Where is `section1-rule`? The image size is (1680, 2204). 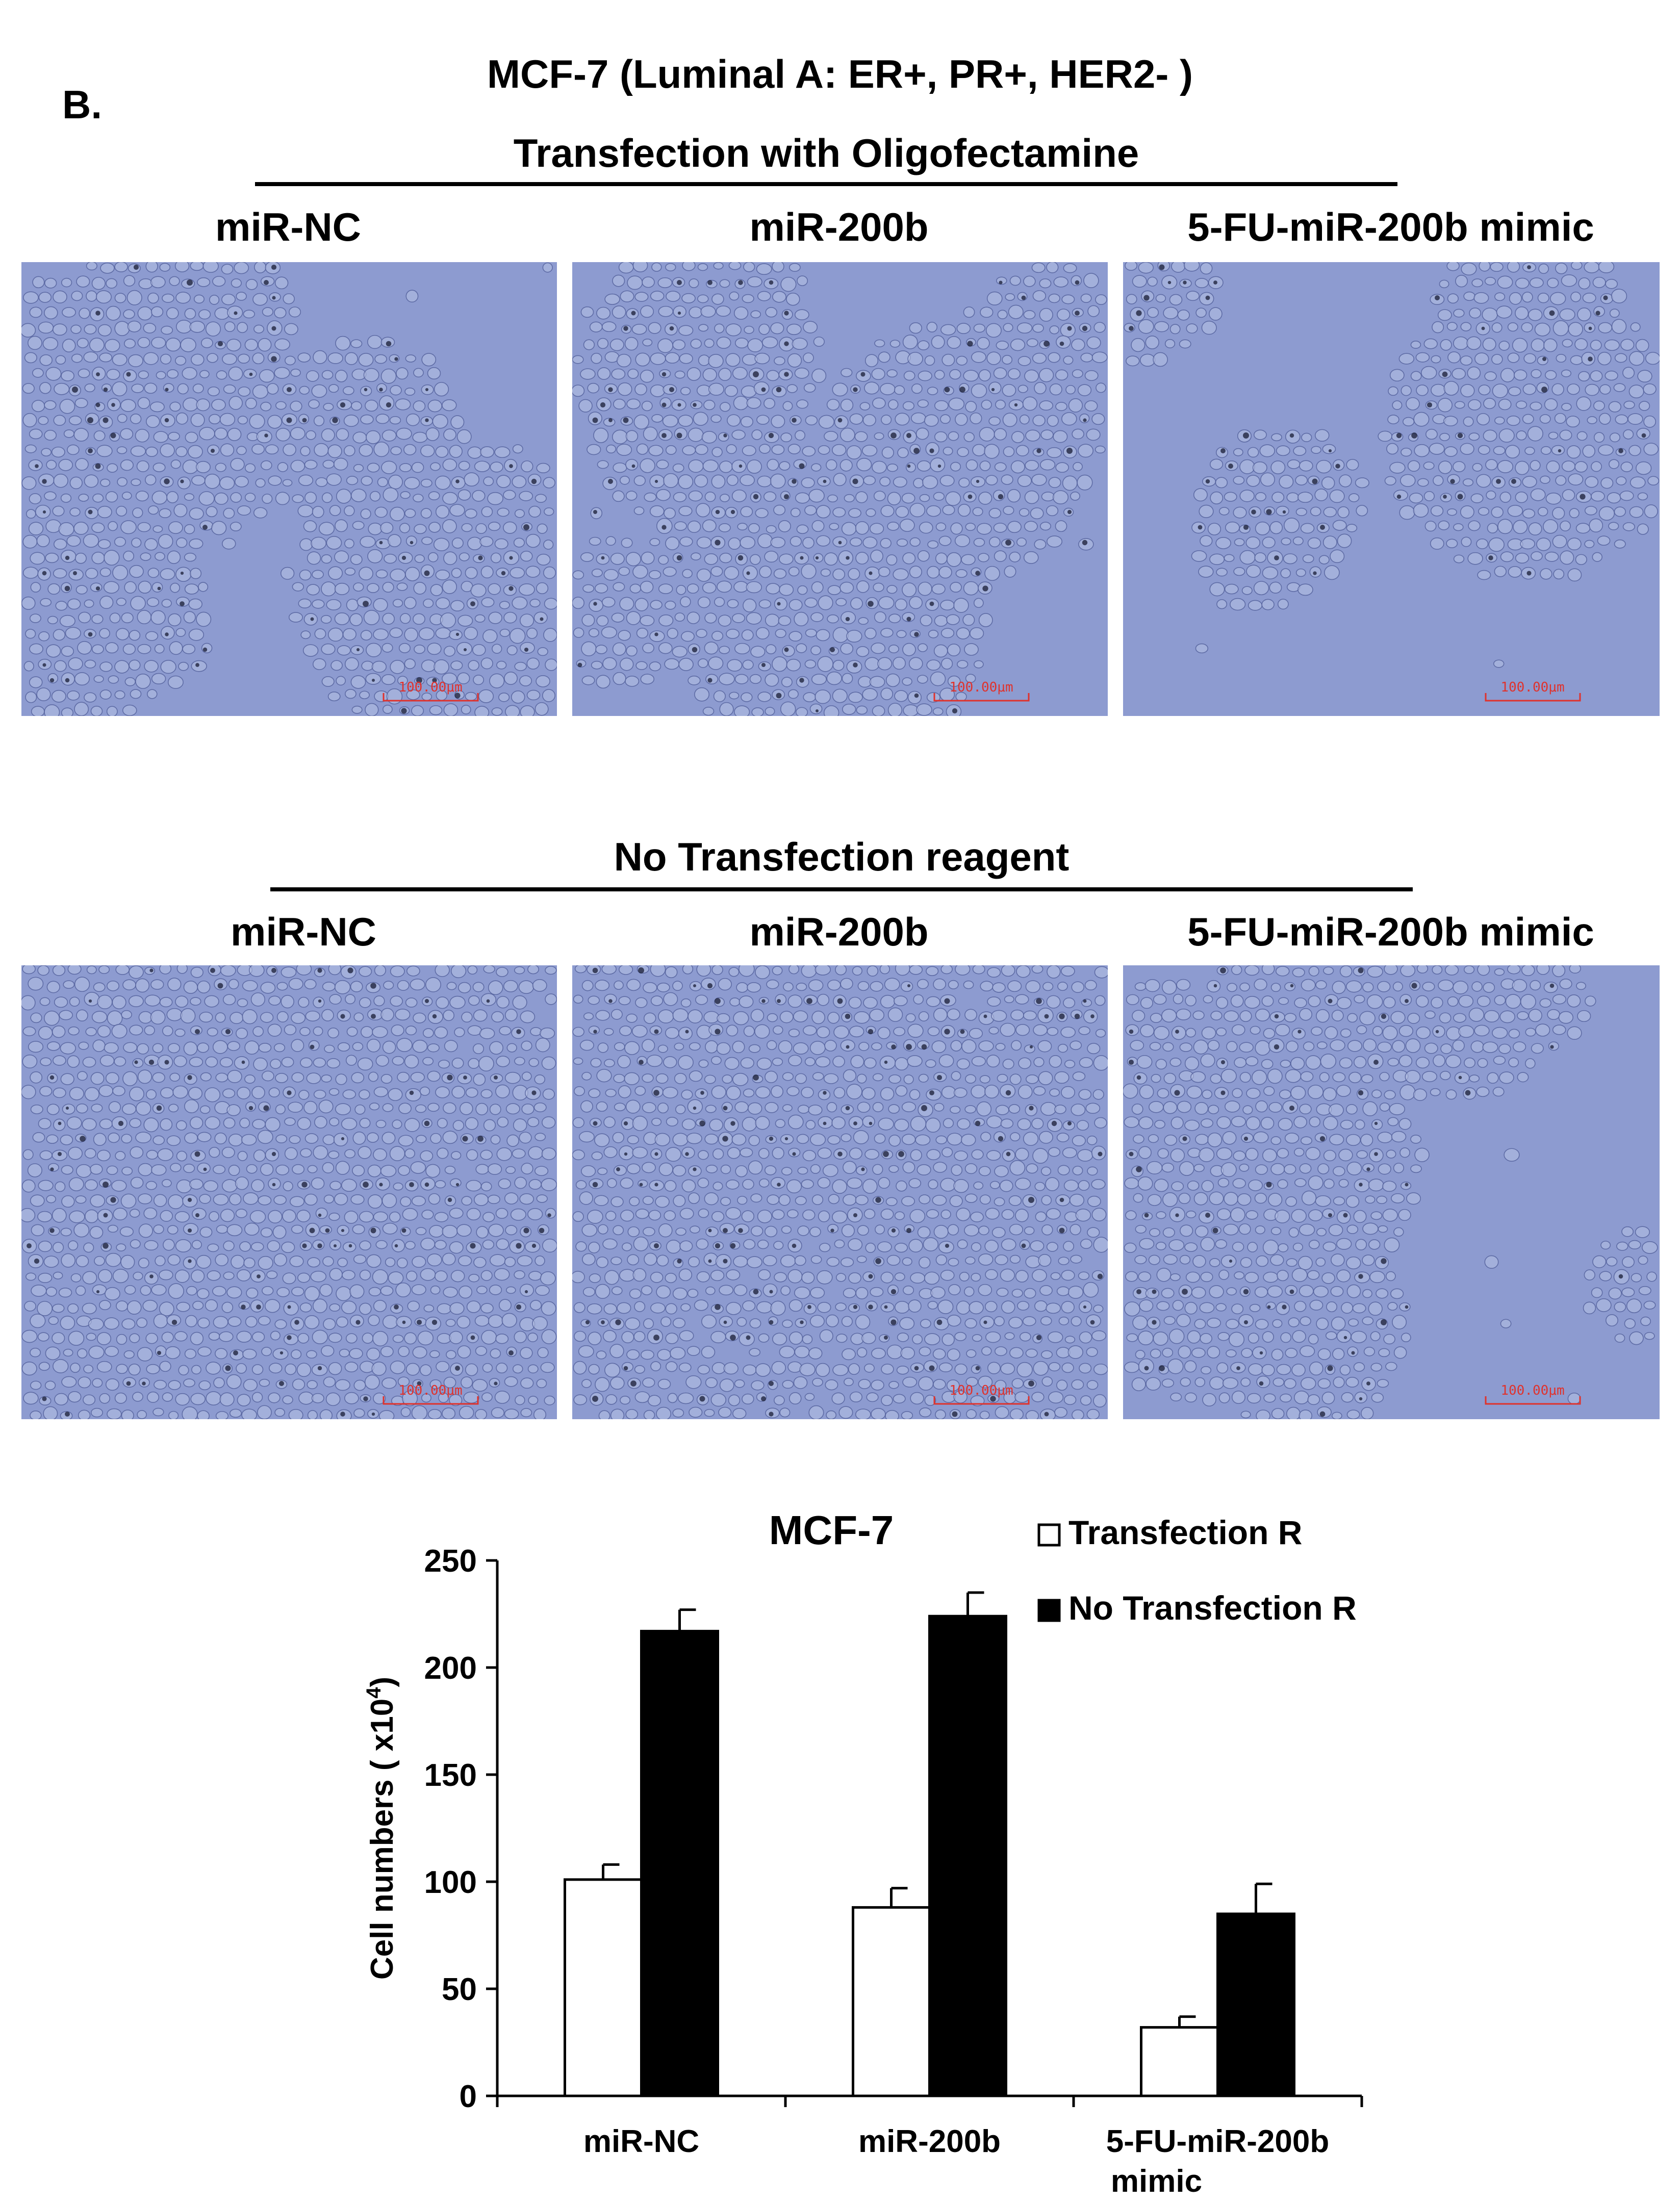
section1-rule is located at coordinates (826, 184).